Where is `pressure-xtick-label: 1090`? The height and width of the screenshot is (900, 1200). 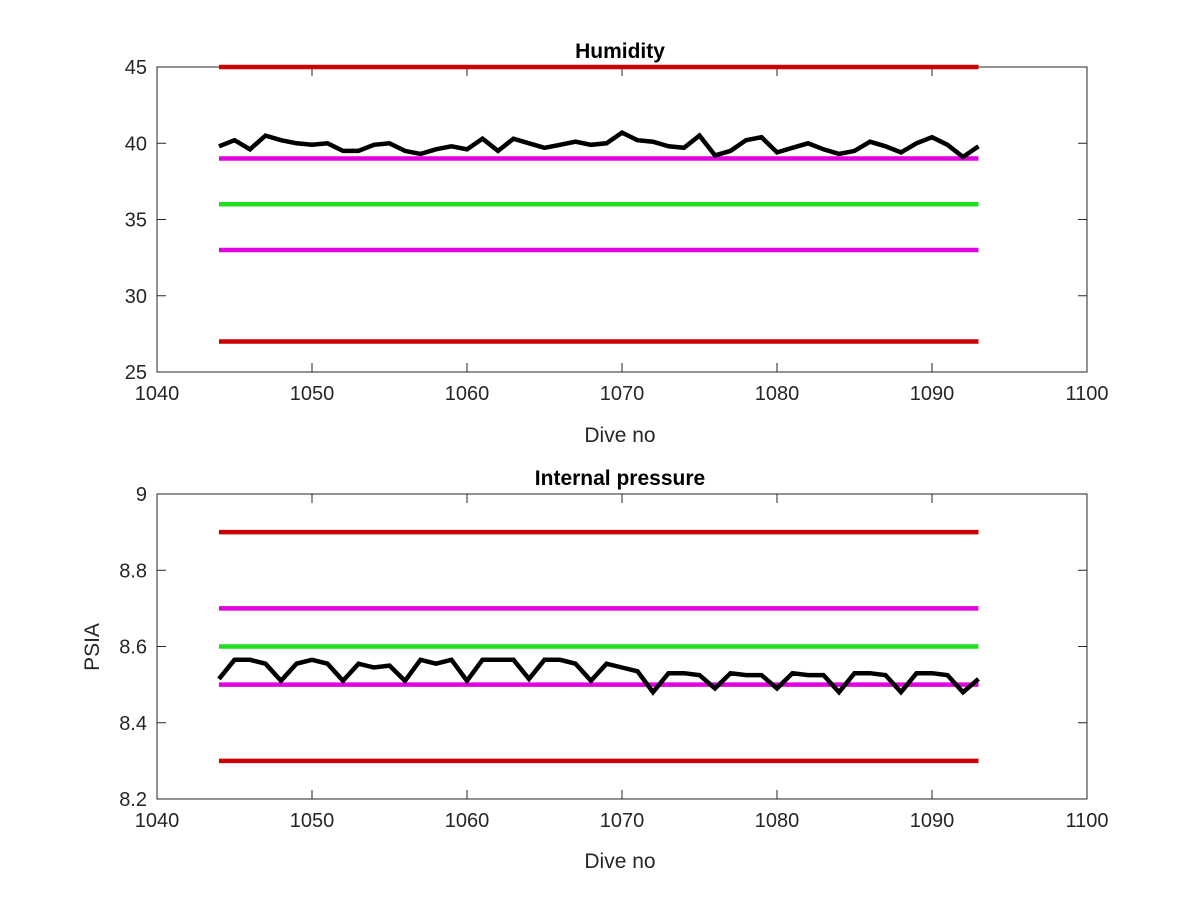
pressure-xtick-label: 1090 is located at coordinates (932, 821).